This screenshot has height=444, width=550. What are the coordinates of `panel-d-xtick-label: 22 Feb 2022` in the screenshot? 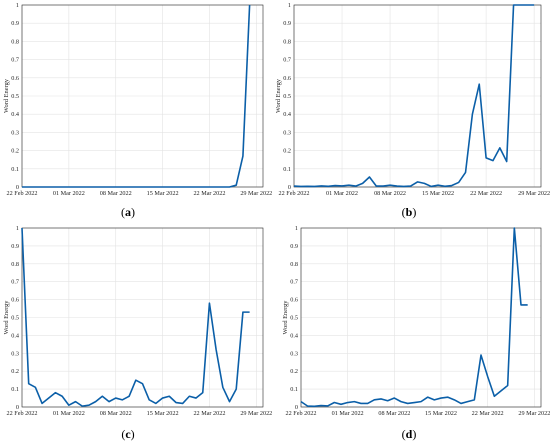 It's located at (301, 413).